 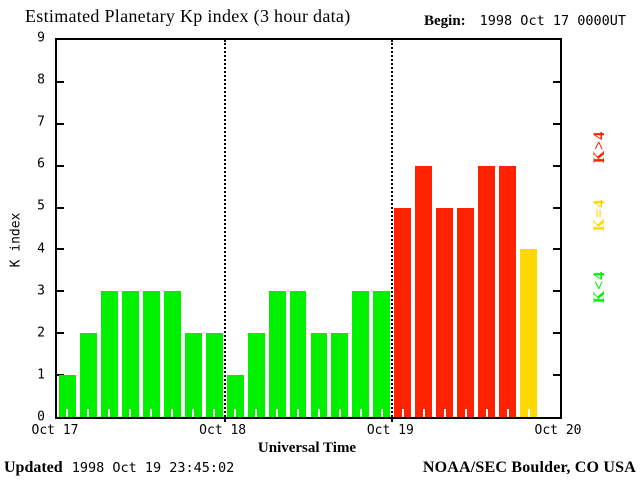 What do you see at coordinates (33, 467) in the screenshot?
I see `updated-label: Updated` at bounding box center [33, 467].